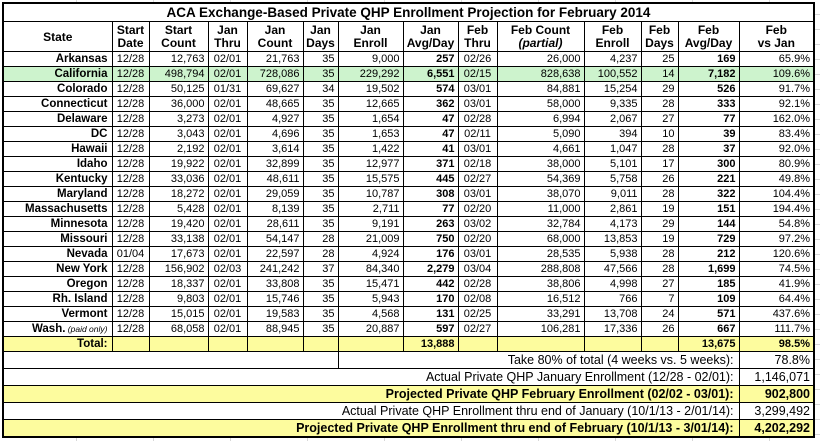 This screenshot has height=441, width=820. What do you see at coordinates (370, 299) in the screenshot?
I see `cell-jan_enroll: 5,943` at bounding box center [370, 299].